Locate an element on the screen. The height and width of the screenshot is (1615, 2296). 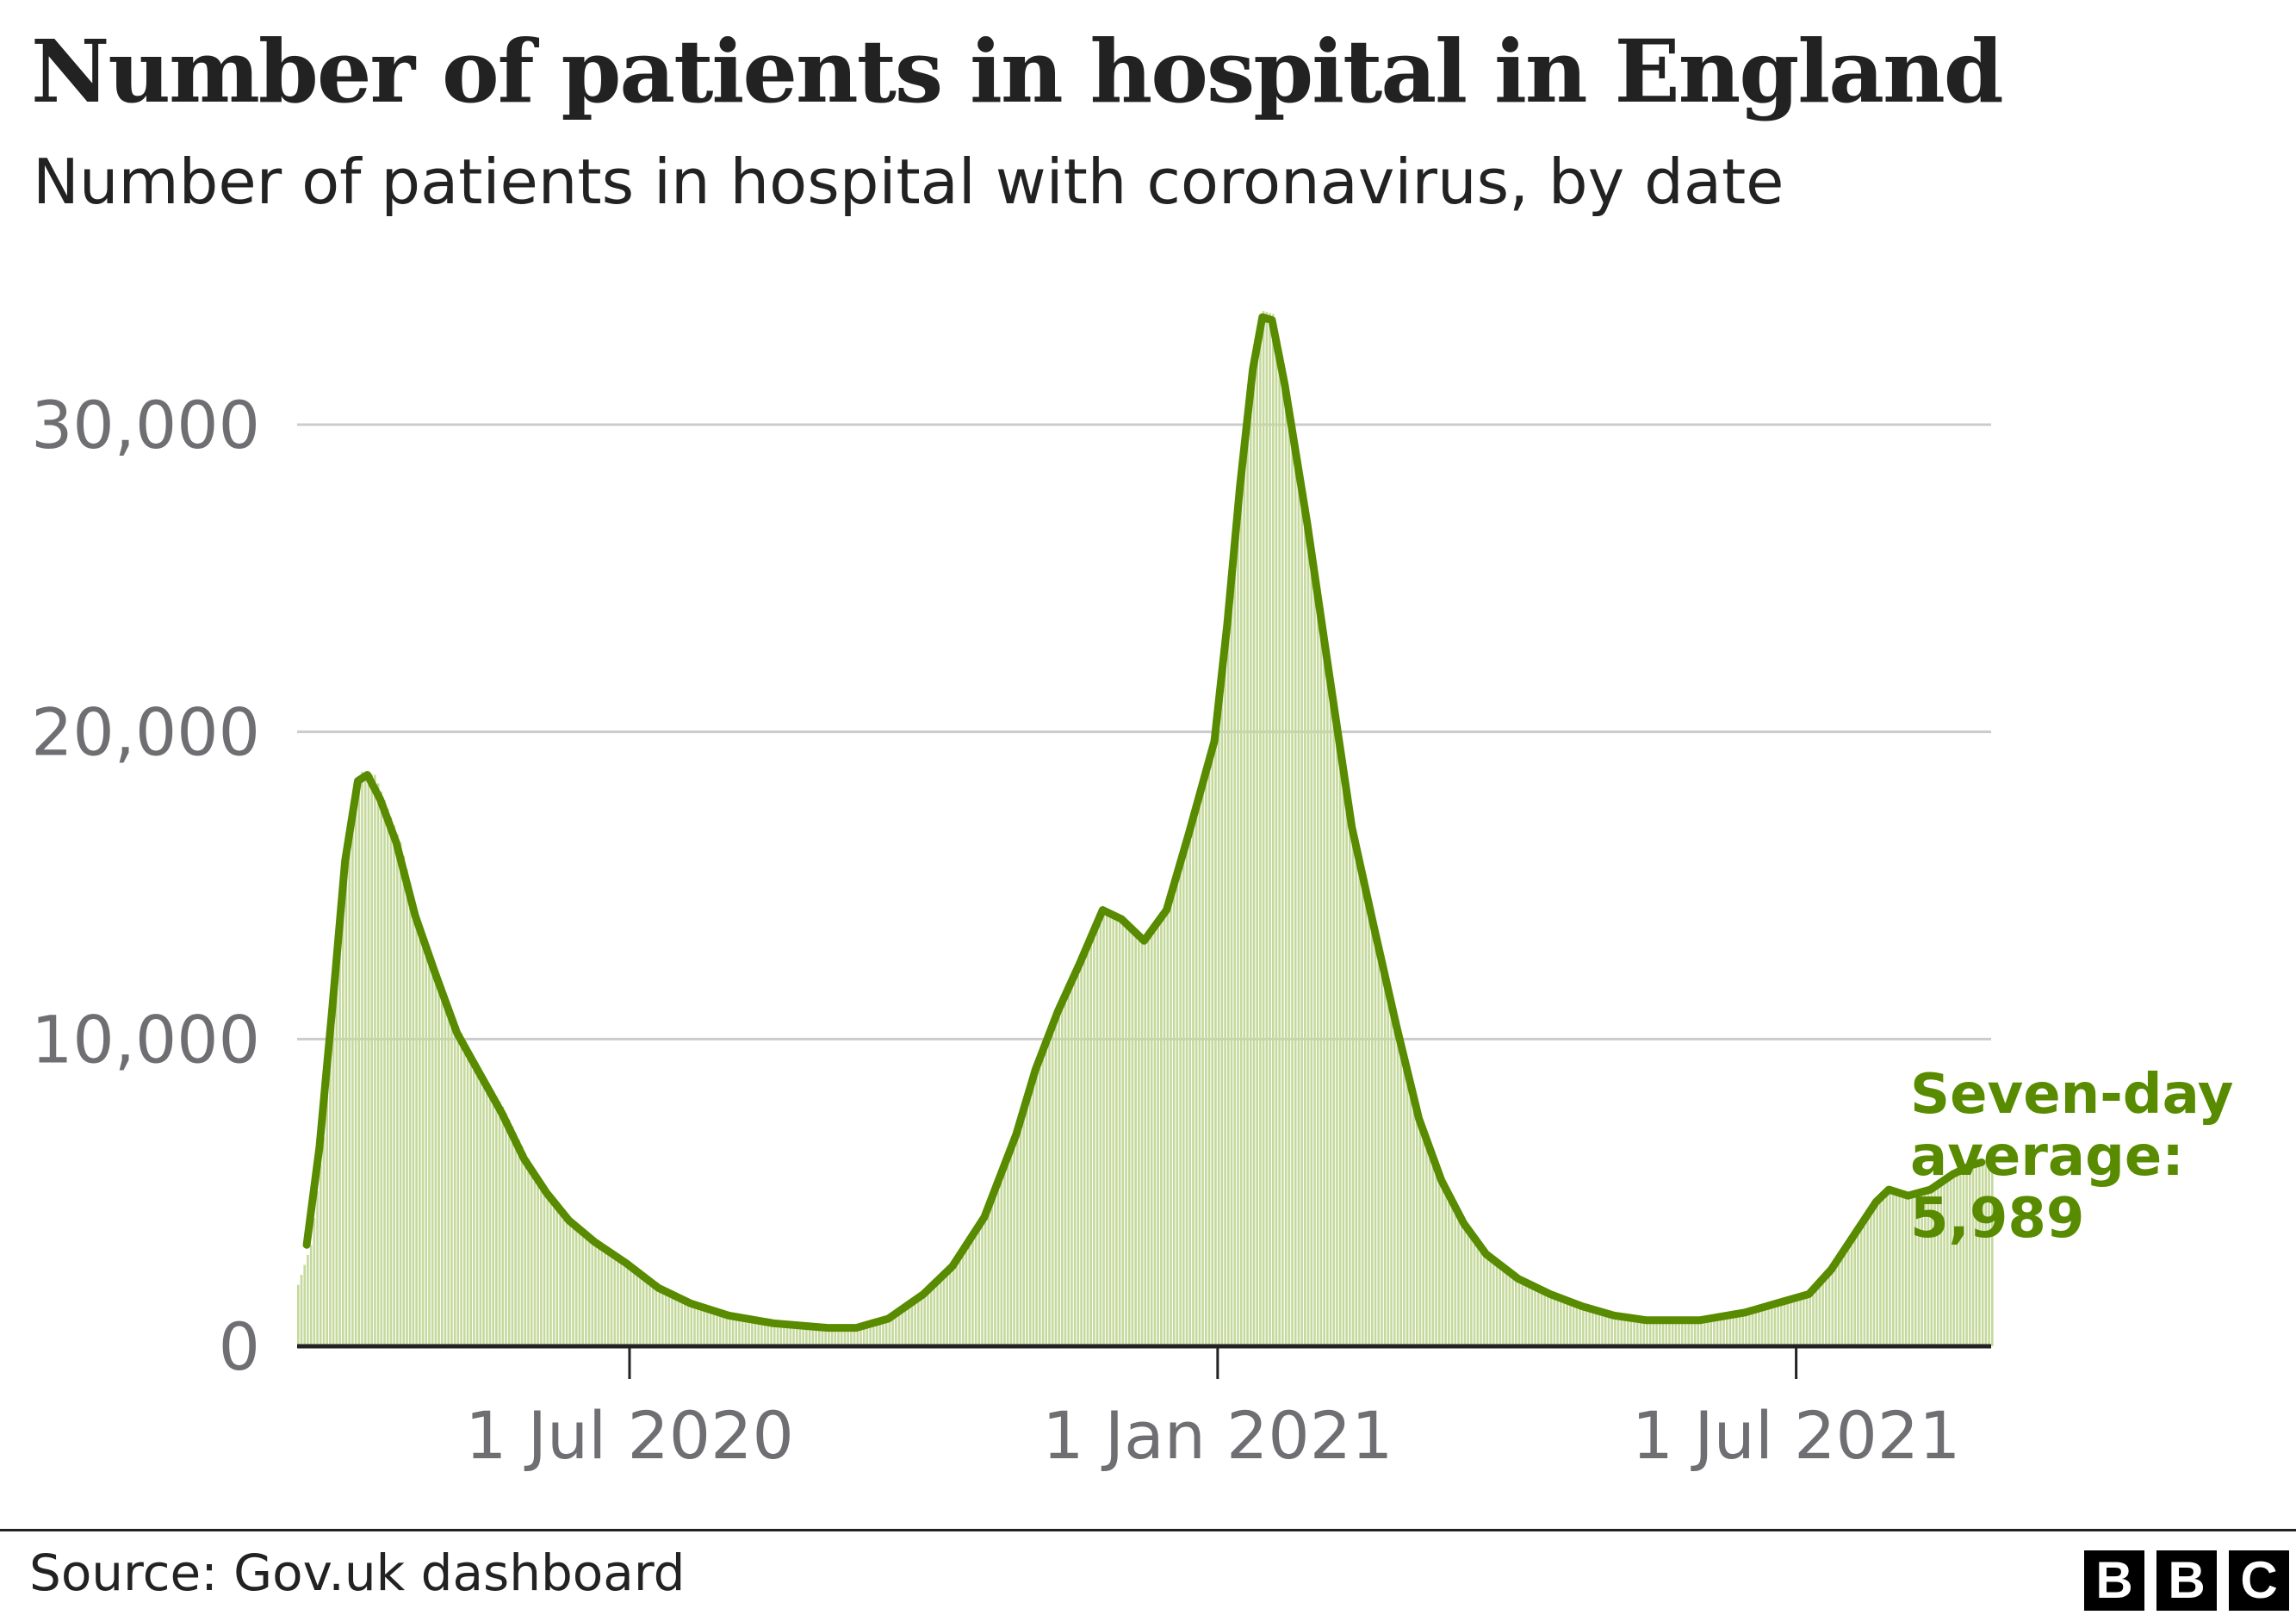
x-tick-label: 1 Jul 2021 is located at coordinates (1796, 1435).